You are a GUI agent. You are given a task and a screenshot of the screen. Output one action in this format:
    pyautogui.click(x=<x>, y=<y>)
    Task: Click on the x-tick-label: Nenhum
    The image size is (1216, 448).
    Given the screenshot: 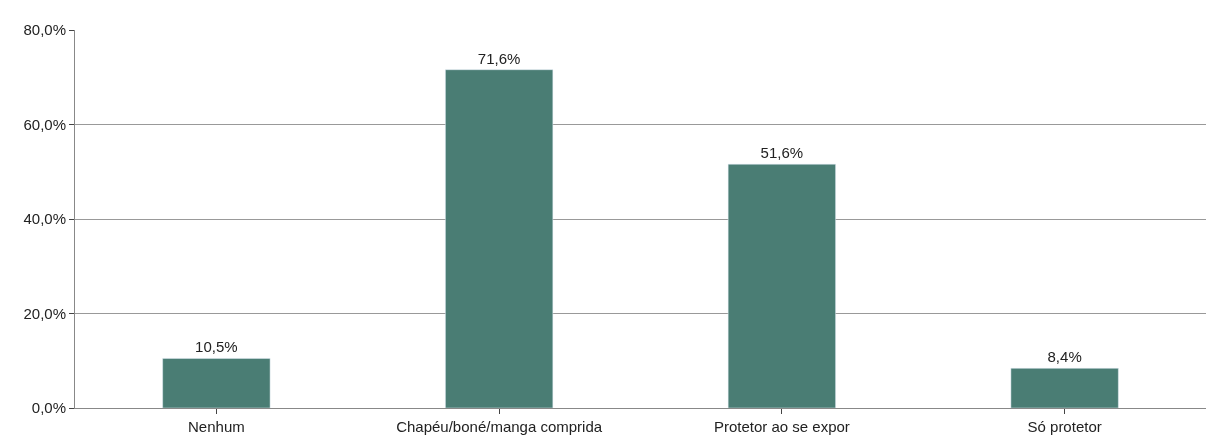 What is the action you would take?
    pyautogui.click(x=216, y=426)
    